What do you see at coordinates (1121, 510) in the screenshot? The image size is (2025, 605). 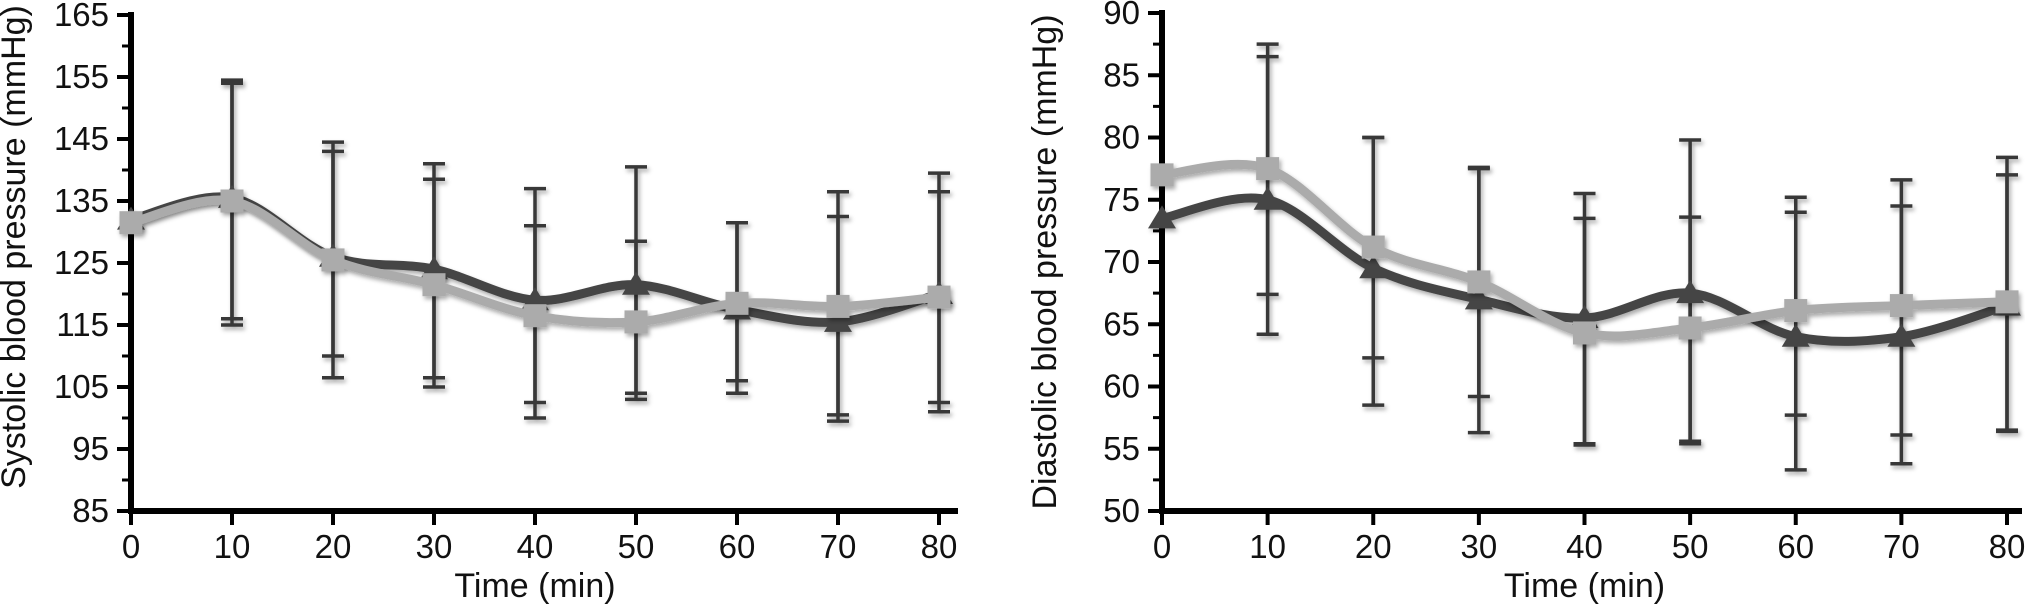 I see `y-tick-label: 50` at bounding box center [1121, 510].